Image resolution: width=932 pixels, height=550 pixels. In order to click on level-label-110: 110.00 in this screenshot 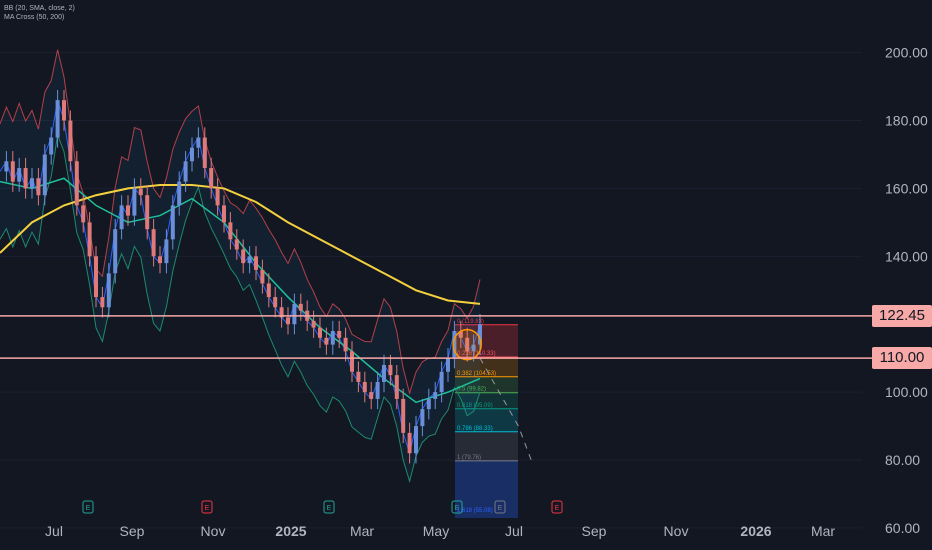, I will do `click(902, 358)`.